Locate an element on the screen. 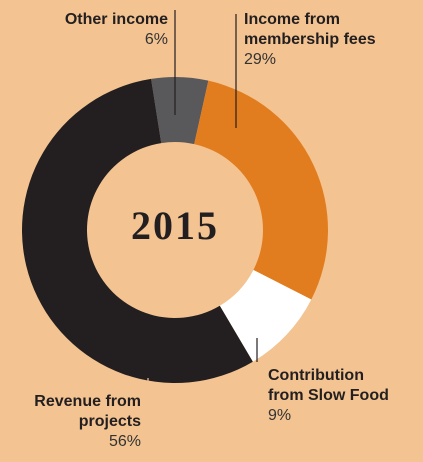 The width and height of the screenshot is (423, 462). label: Income from membership fees 29% is located at coordinates (319, 40).